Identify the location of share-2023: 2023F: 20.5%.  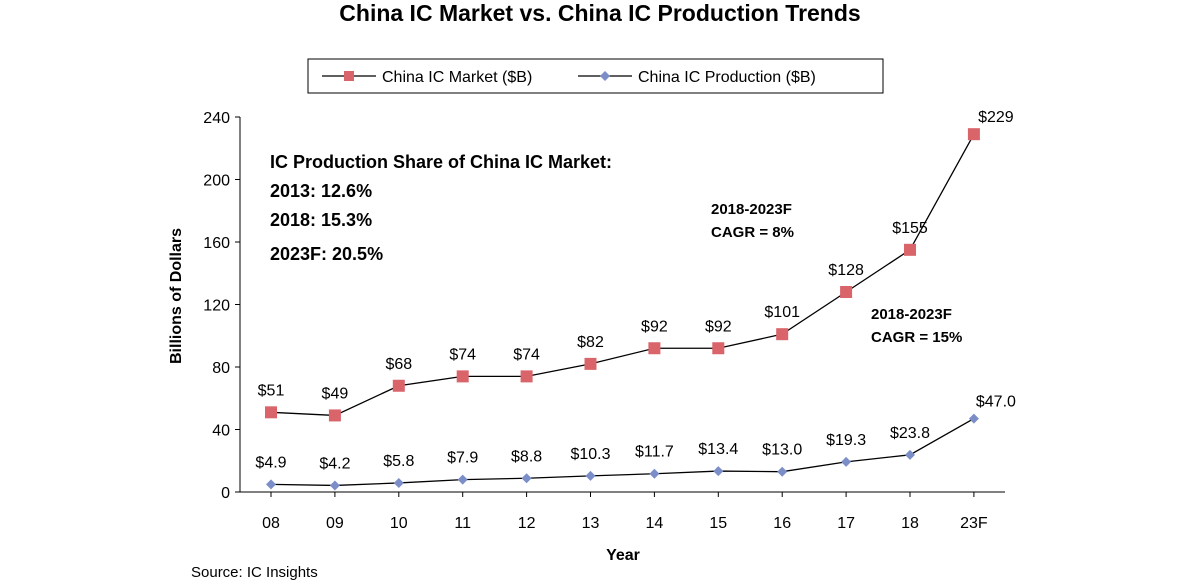
(326, 254).